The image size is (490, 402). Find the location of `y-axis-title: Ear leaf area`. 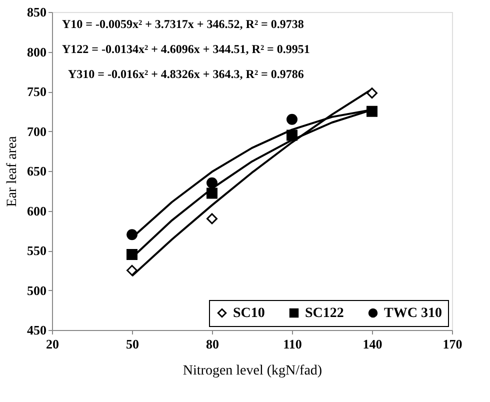

y-axis-title: Ear leaf area is located at coordinates (12, 171).